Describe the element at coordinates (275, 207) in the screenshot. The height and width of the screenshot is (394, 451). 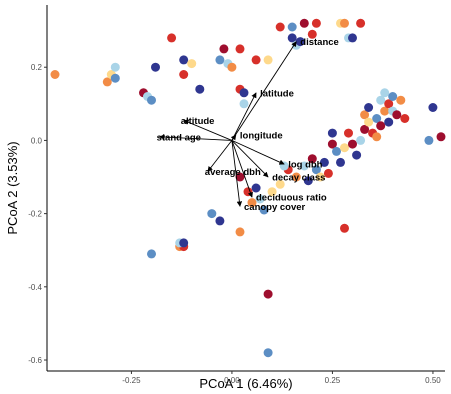
I see `vector-label: canopy cover` at that location.